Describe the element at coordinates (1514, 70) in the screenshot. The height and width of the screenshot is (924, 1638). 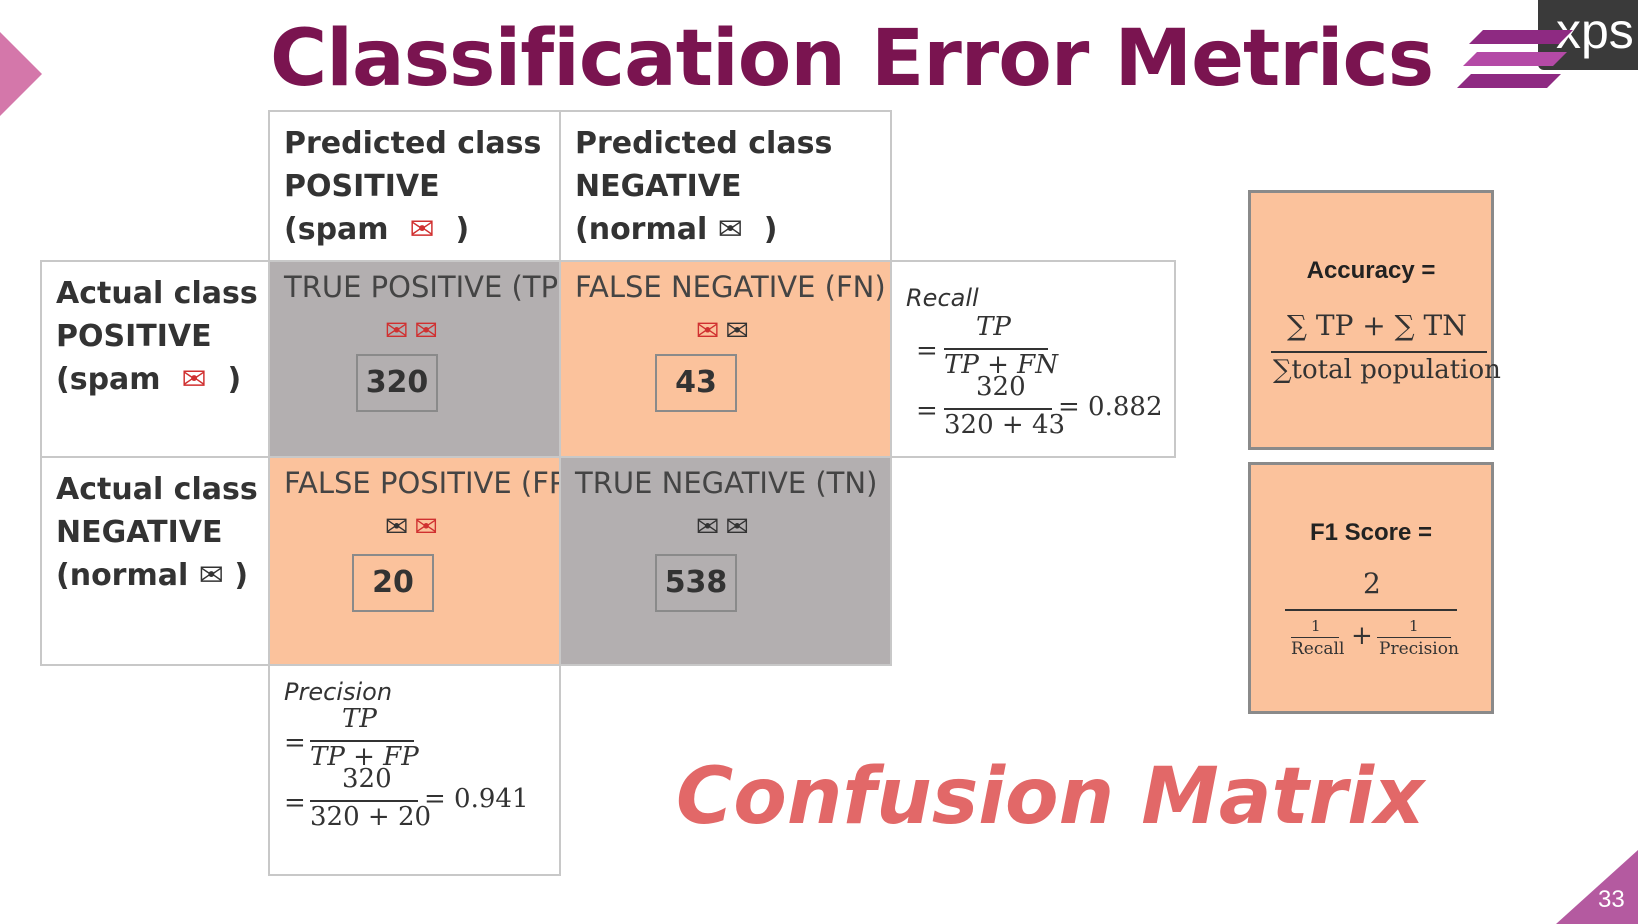
I see `logo-stripes` at that location.